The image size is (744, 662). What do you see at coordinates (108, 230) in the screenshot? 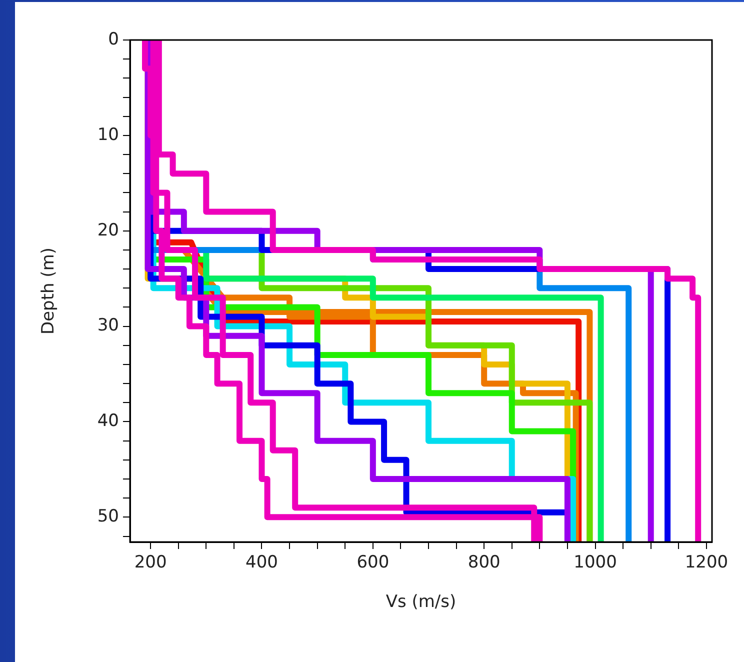
I see `y-tick-label: 20` at bounding box center [108, 230].